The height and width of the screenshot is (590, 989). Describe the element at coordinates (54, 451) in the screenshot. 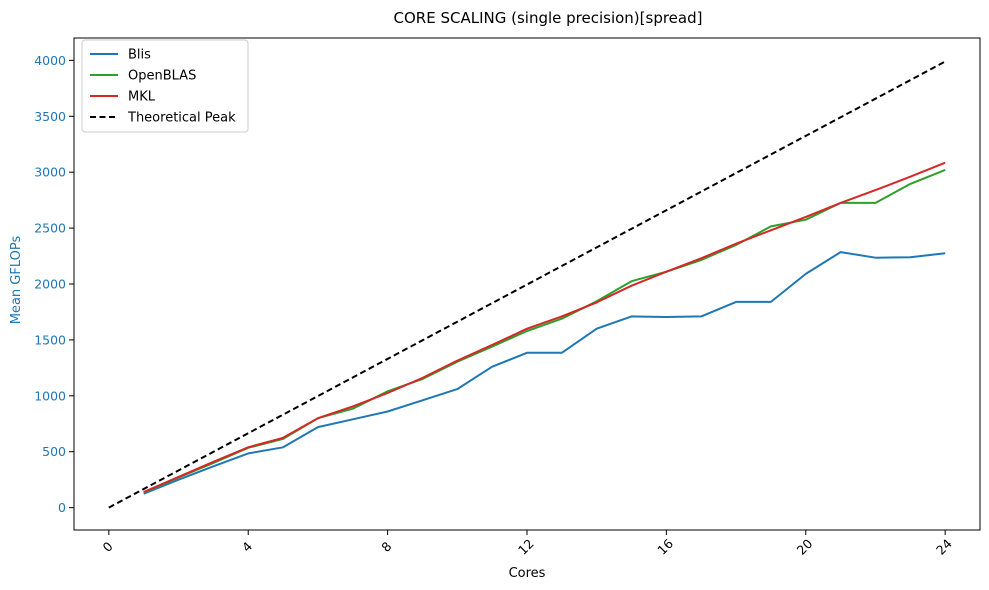

I see `y-tick-label: 500` at that location.